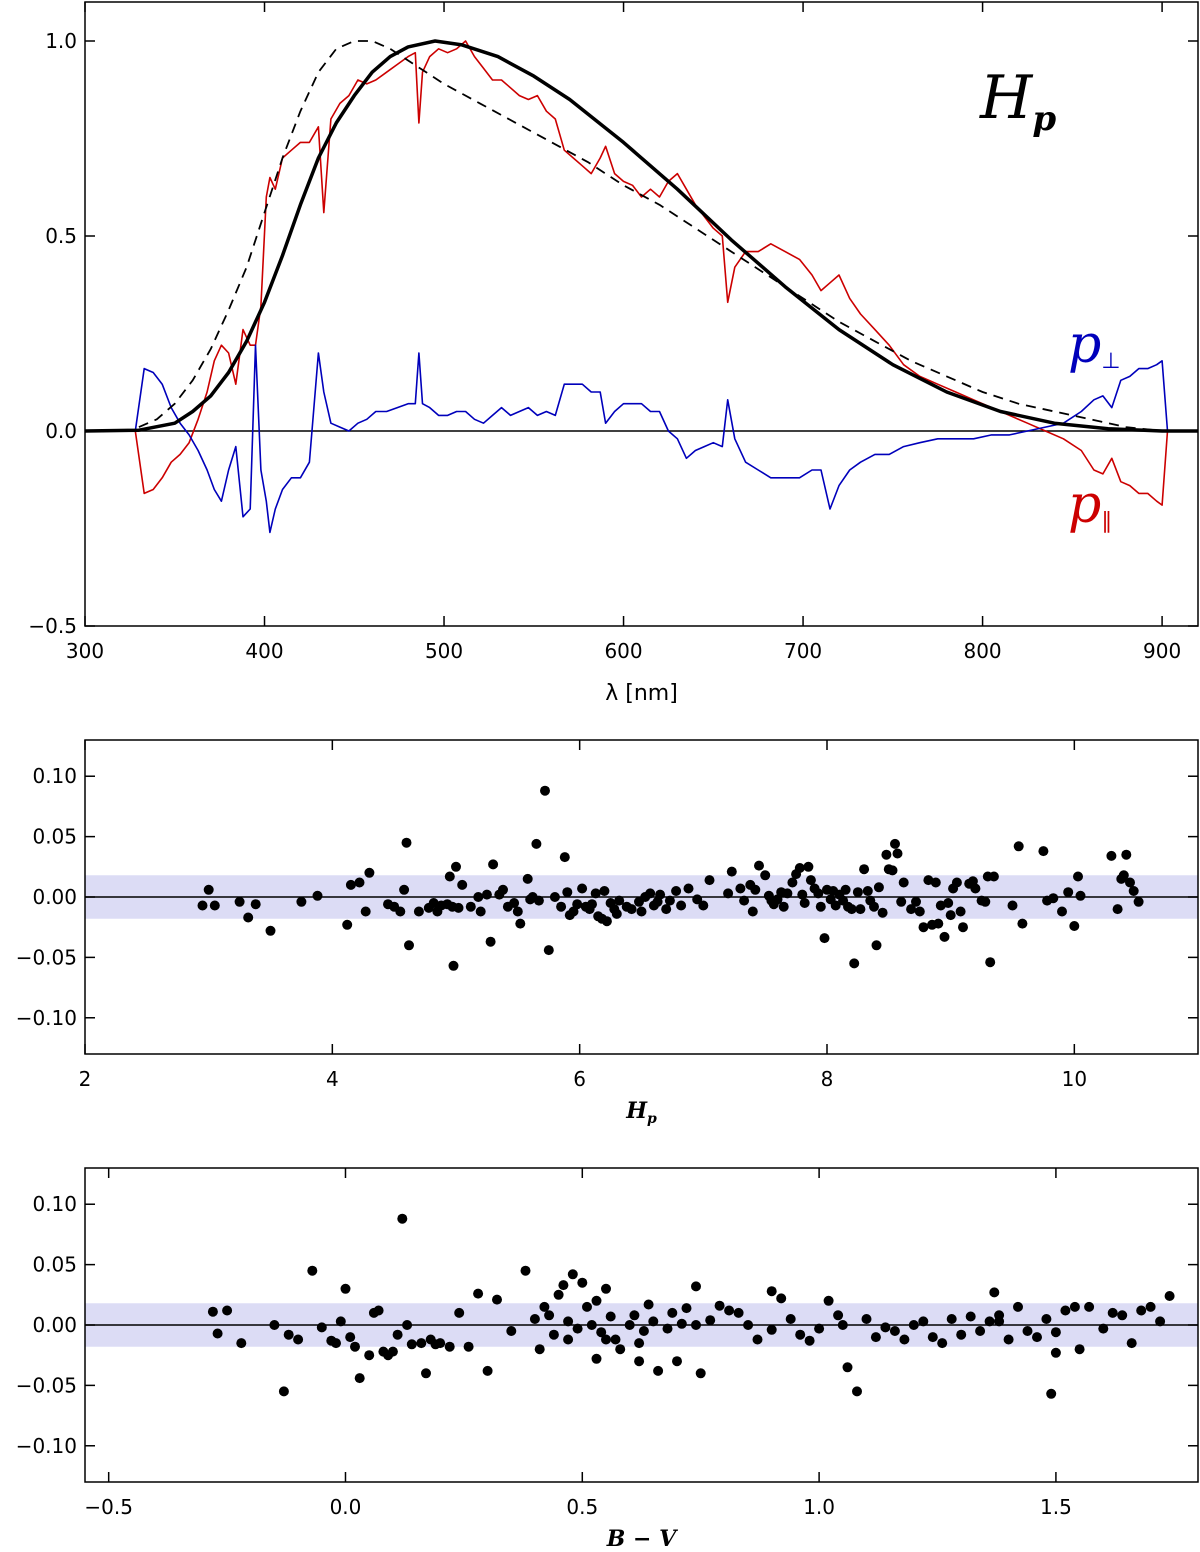 Image resolution: width=1200 pixels, height=1552 pixels. I want to click on spectral-x-tick-label: 600, so click(623, 651).